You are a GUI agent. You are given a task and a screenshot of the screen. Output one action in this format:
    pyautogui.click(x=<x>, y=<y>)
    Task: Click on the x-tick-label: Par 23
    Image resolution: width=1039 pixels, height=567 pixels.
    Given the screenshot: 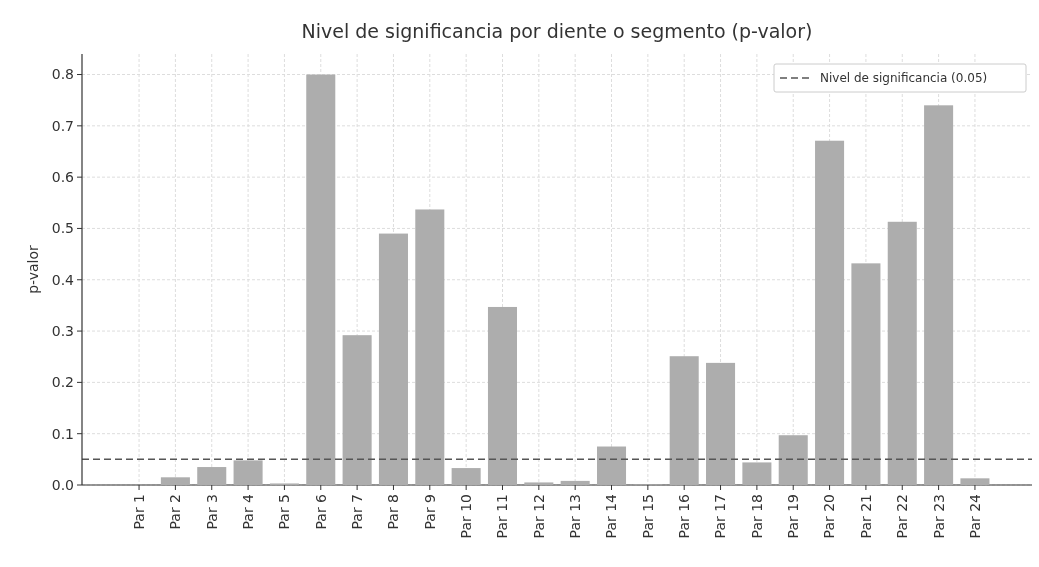 What is the action you would take?
    pyautogui.click(x=938, y=516)
    